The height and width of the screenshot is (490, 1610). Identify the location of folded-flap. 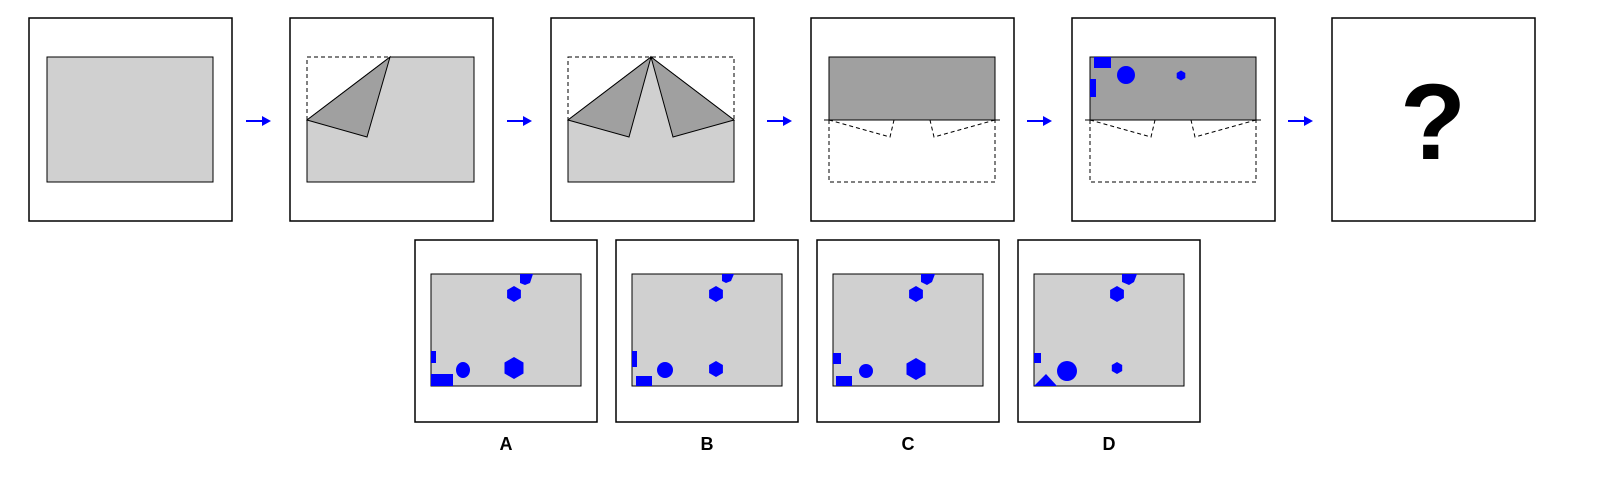
(348, 96).